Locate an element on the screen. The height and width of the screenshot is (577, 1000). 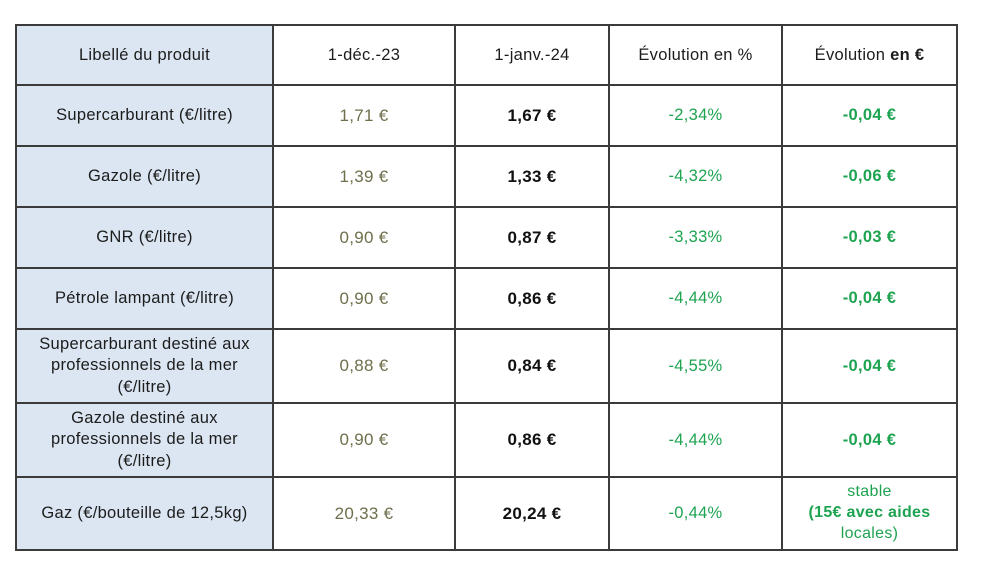
evolution-eur-stable: stable (15€ avec aides locales) is located at coordinates (869, 513).